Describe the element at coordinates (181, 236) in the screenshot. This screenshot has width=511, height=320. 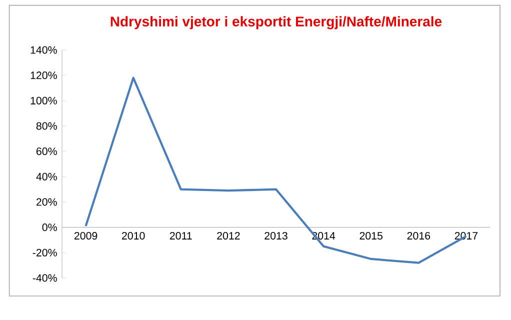
I see `x-tick-label: 2011` at that location.